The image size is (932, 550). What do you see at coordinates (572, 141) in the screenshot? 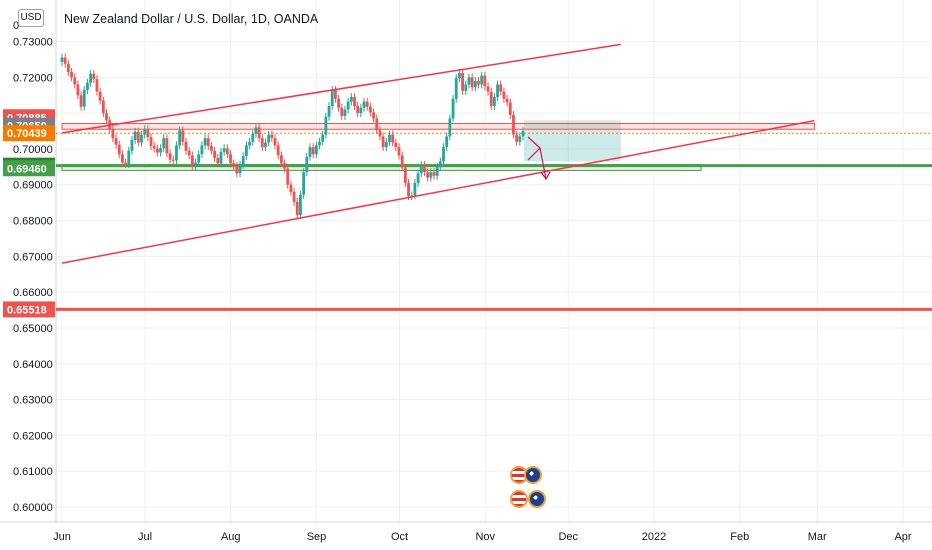
I see `projection-box` at bounding box center [572, 141].